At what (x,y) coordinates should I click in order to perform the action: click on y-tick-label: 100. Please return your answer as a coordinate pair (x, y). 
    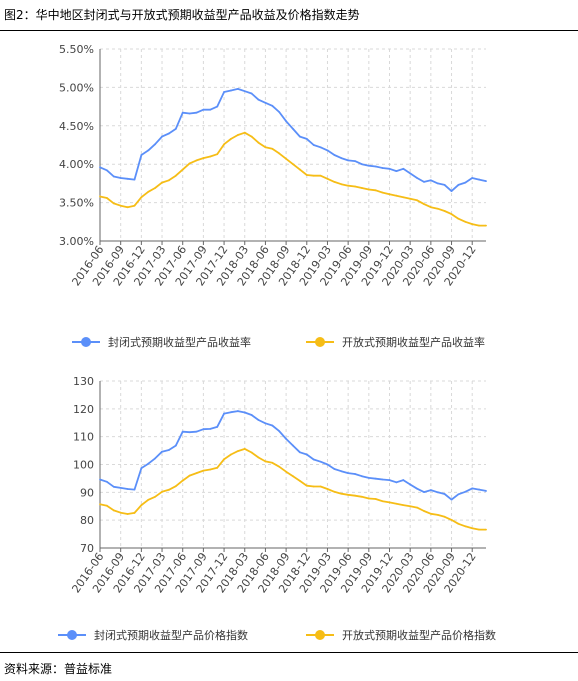
    Looking at the image, I should click on (83, 465).